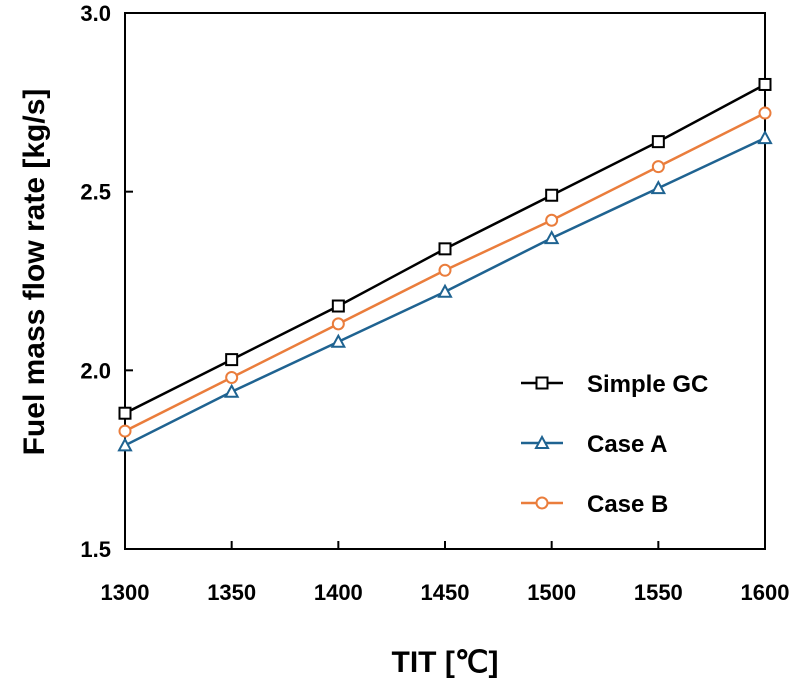 The image size is (800, 682). Describe the element at coordinates (445, 592) in the screenshot. I see `x-tick-label: 1450` at that location.